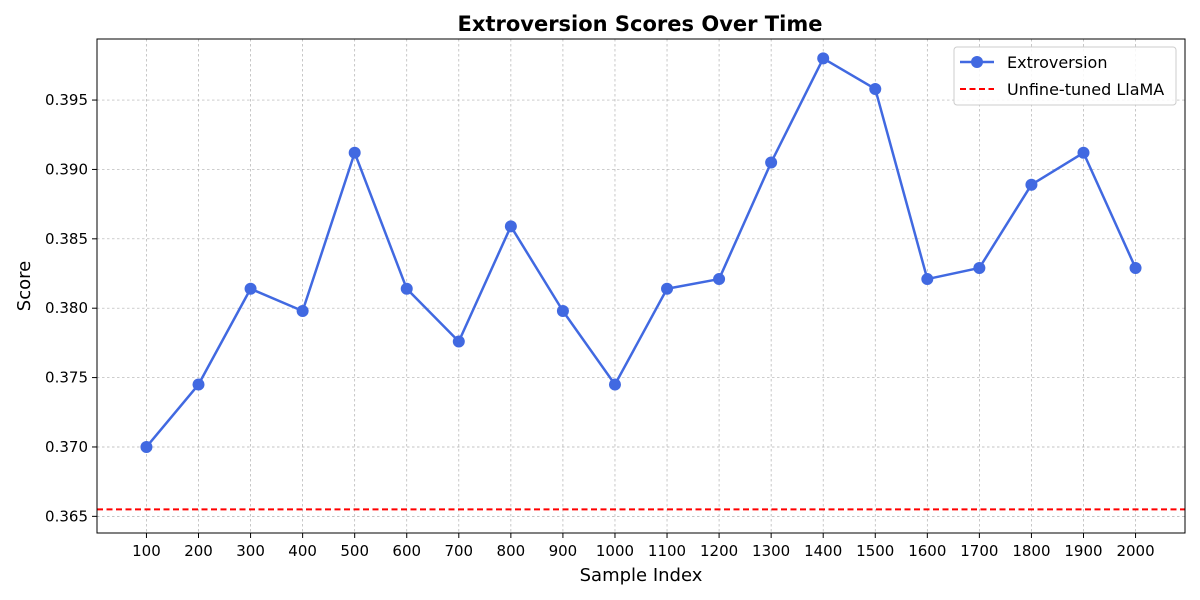 This screenshot has width=1200, height=600. What do you see at coordinates (719, 551) in the screenshot?
I see `x-tick-label: 1200` at bounding box center [719, 551].